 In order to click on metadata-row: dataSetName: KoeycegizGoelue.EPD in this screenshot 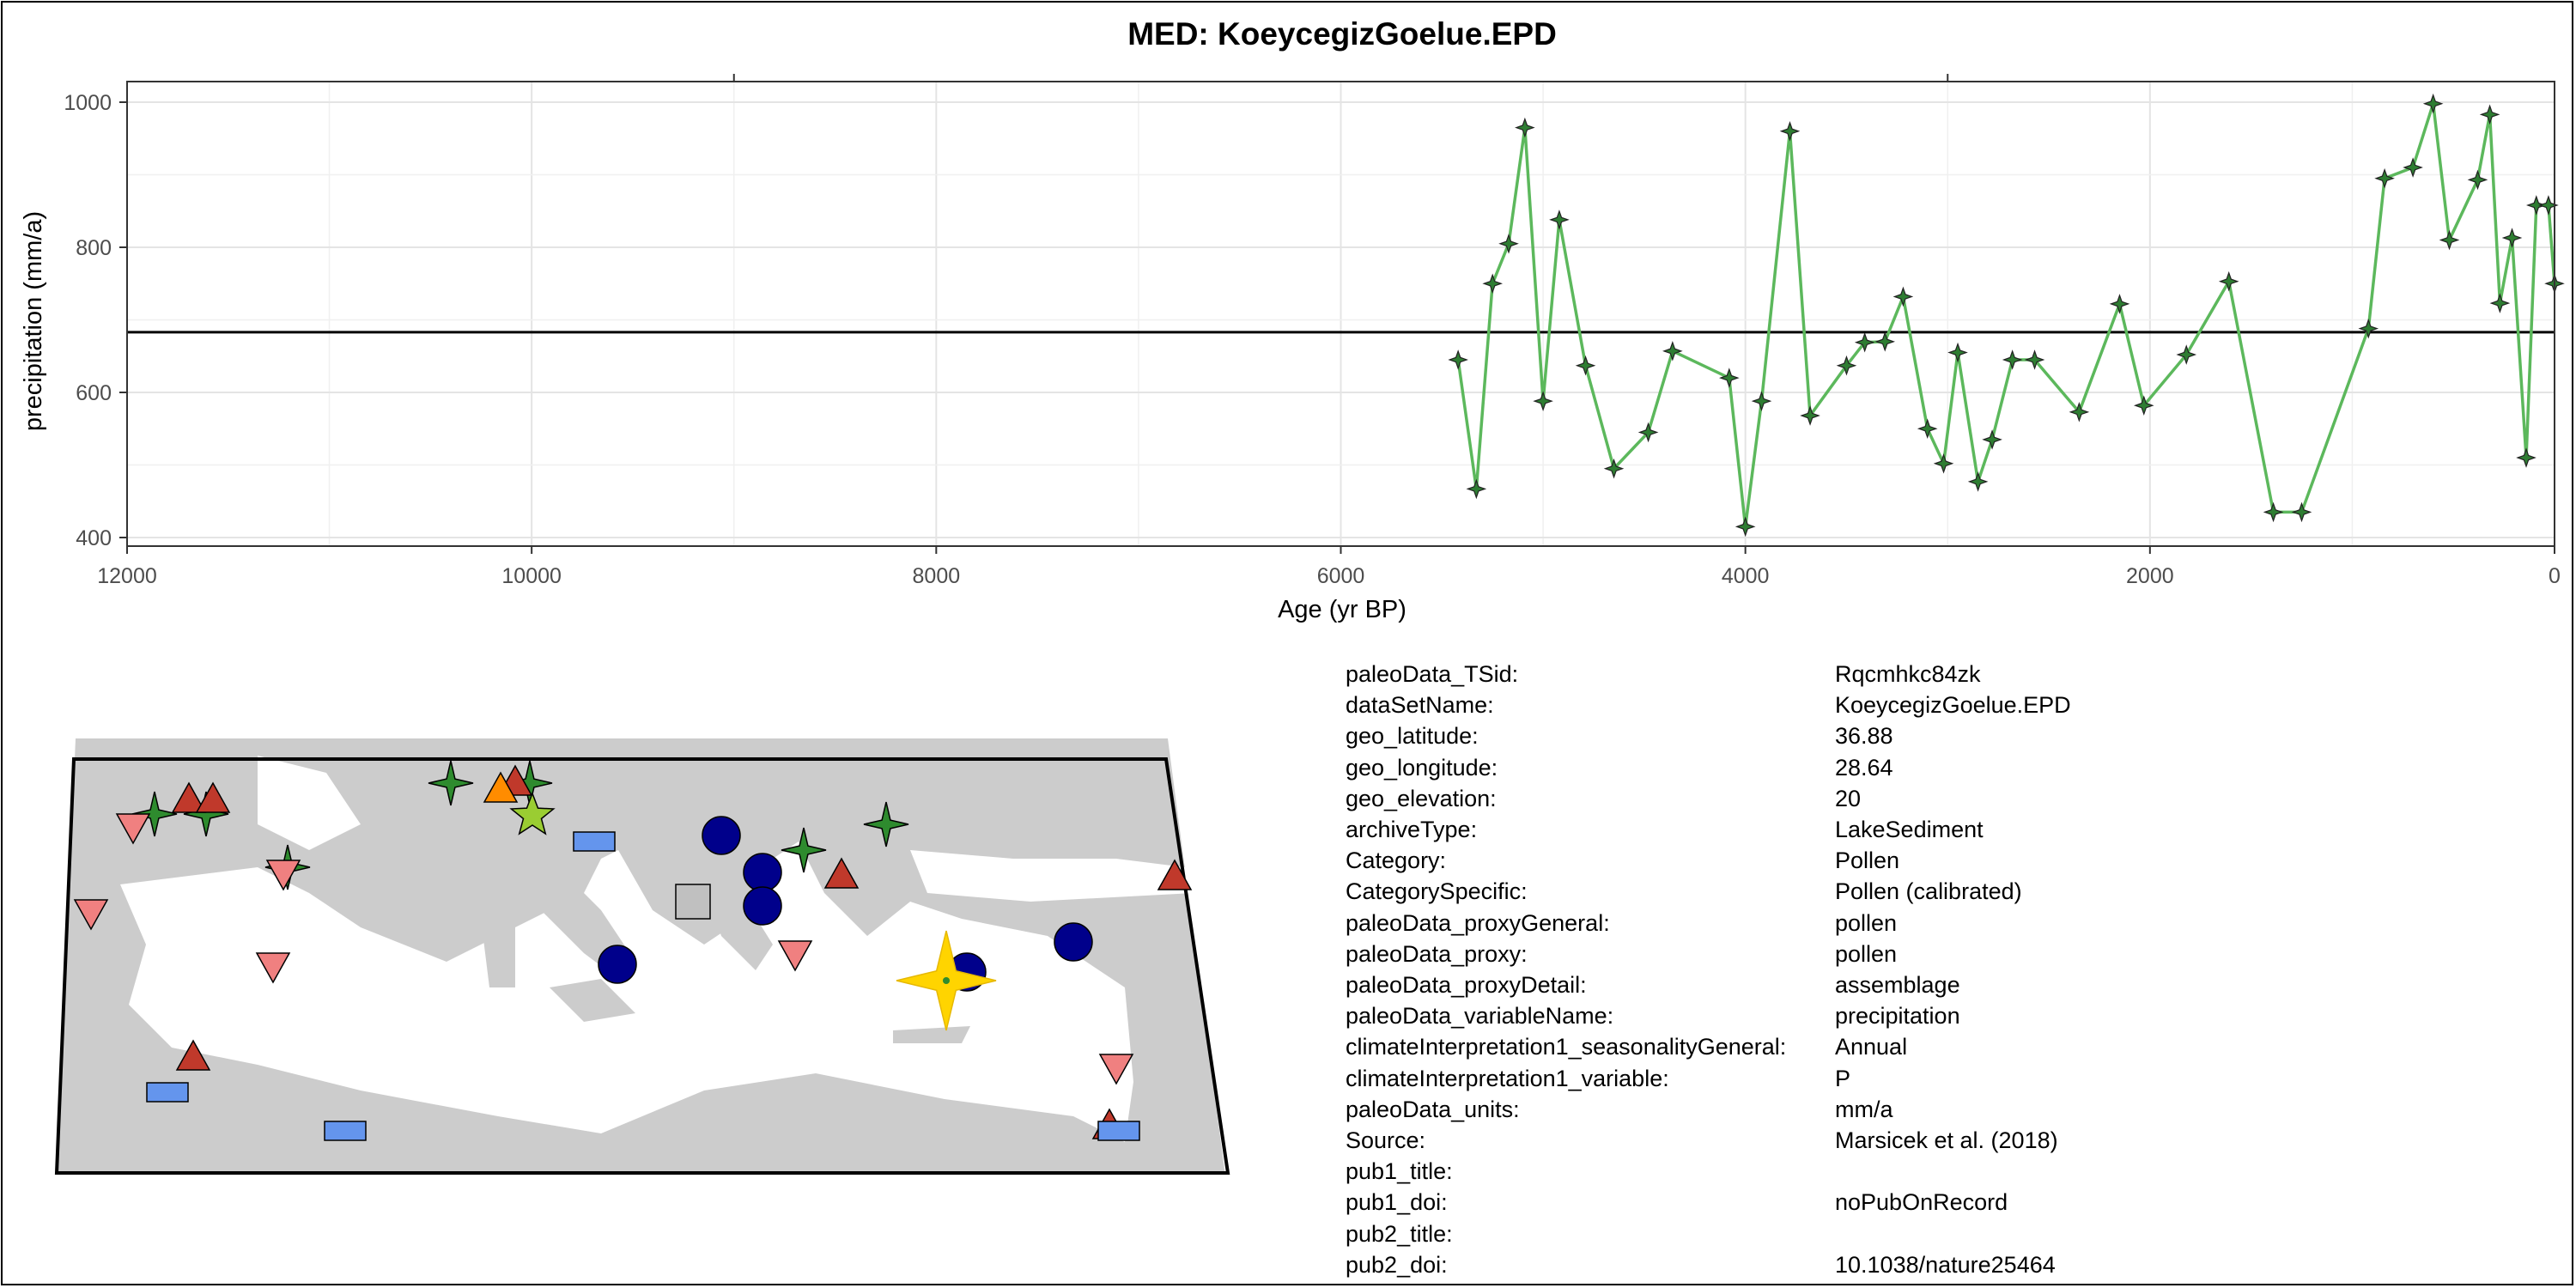, I will do `click(1708, 705)`.